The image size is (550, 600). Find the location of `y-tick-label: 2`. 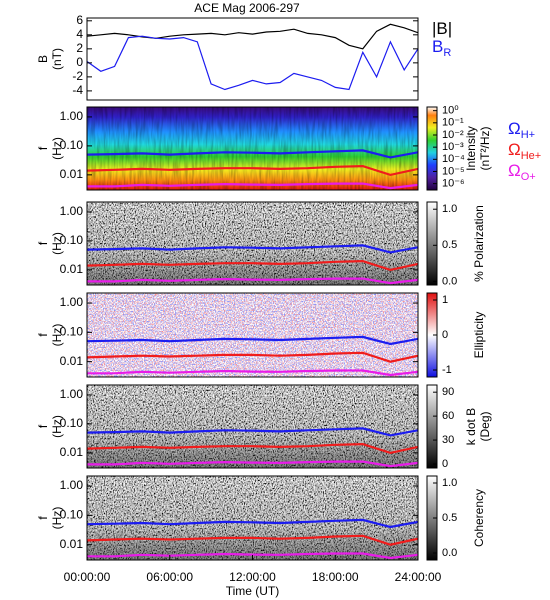

y-tick-label: 2 is located at coordinates (79, 48).